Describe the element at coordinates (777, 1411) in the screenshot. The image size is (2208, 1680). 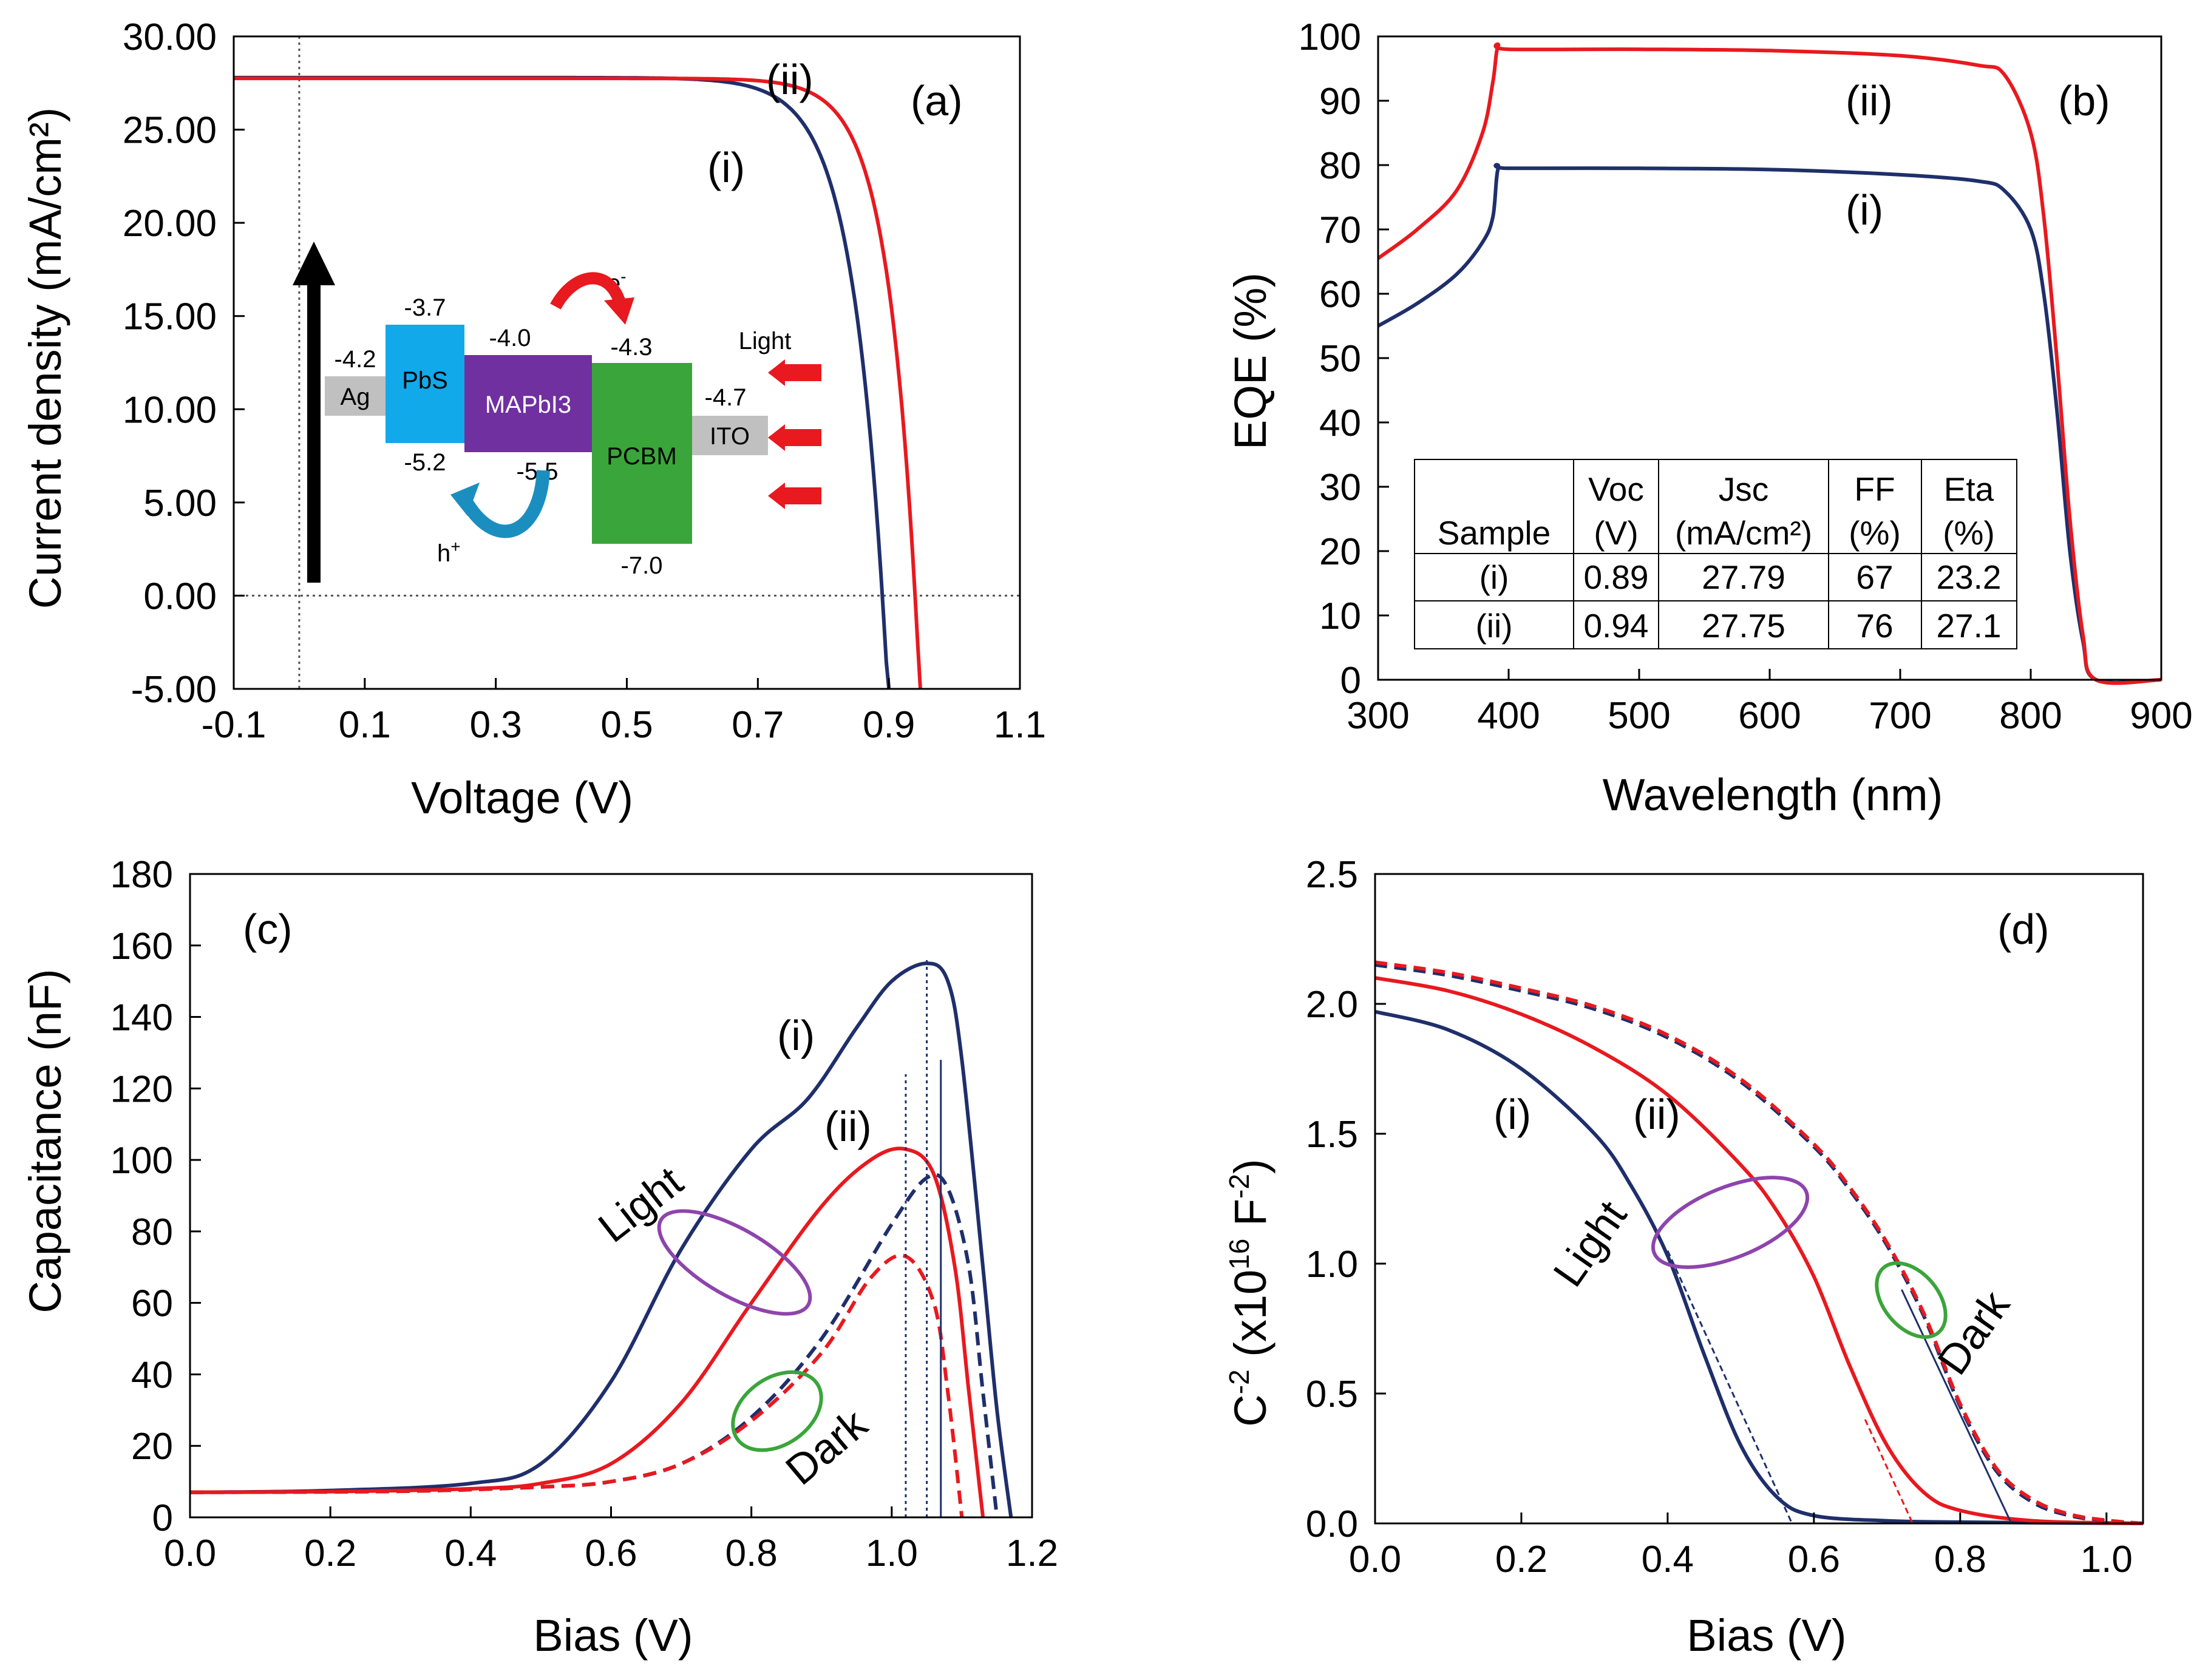
I see `panel-c-dark-ellipse` at that location.